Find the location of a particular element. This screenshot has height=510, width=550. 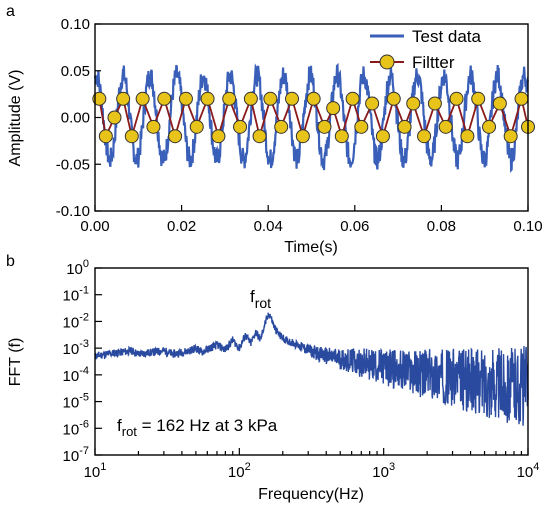

frot-note-sub: rot is located at coordinates (130, 431).